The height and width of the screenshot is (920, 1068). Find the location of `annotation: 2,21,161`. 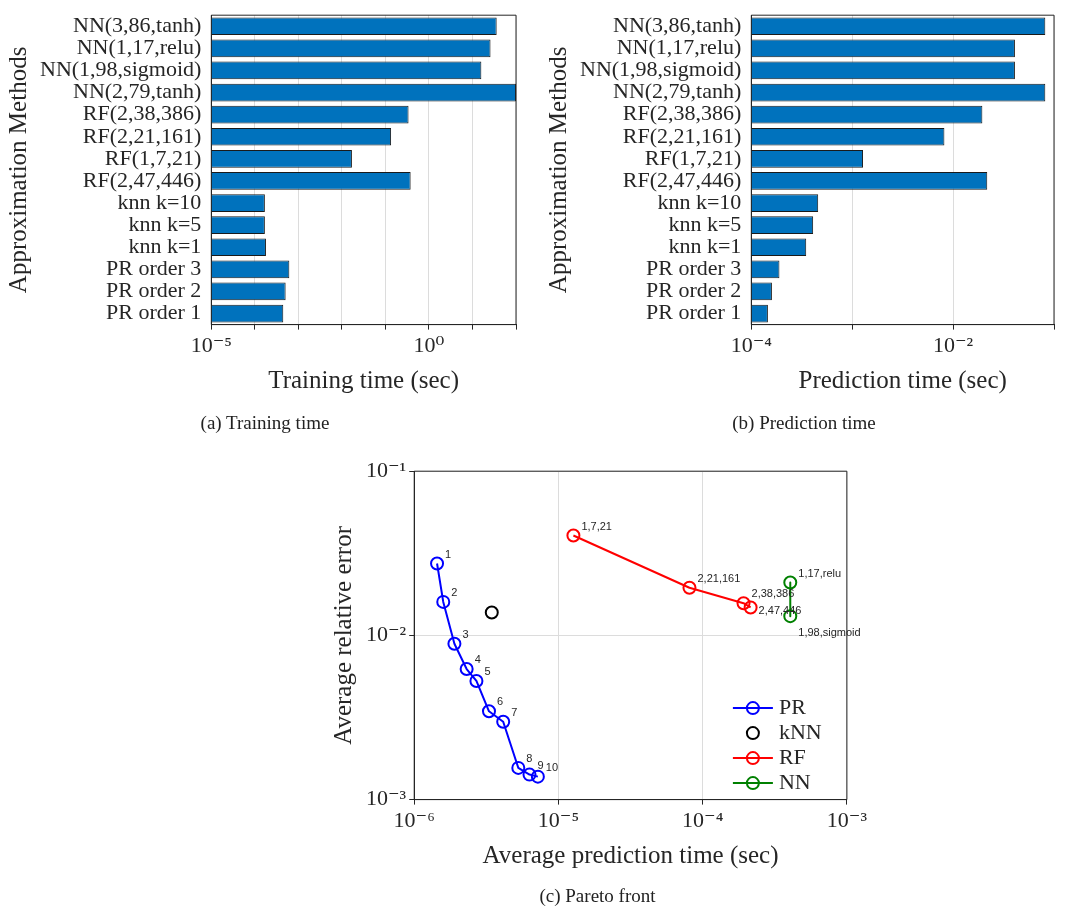

annotation: 2,21,161 is located at coordinates (719, 577).